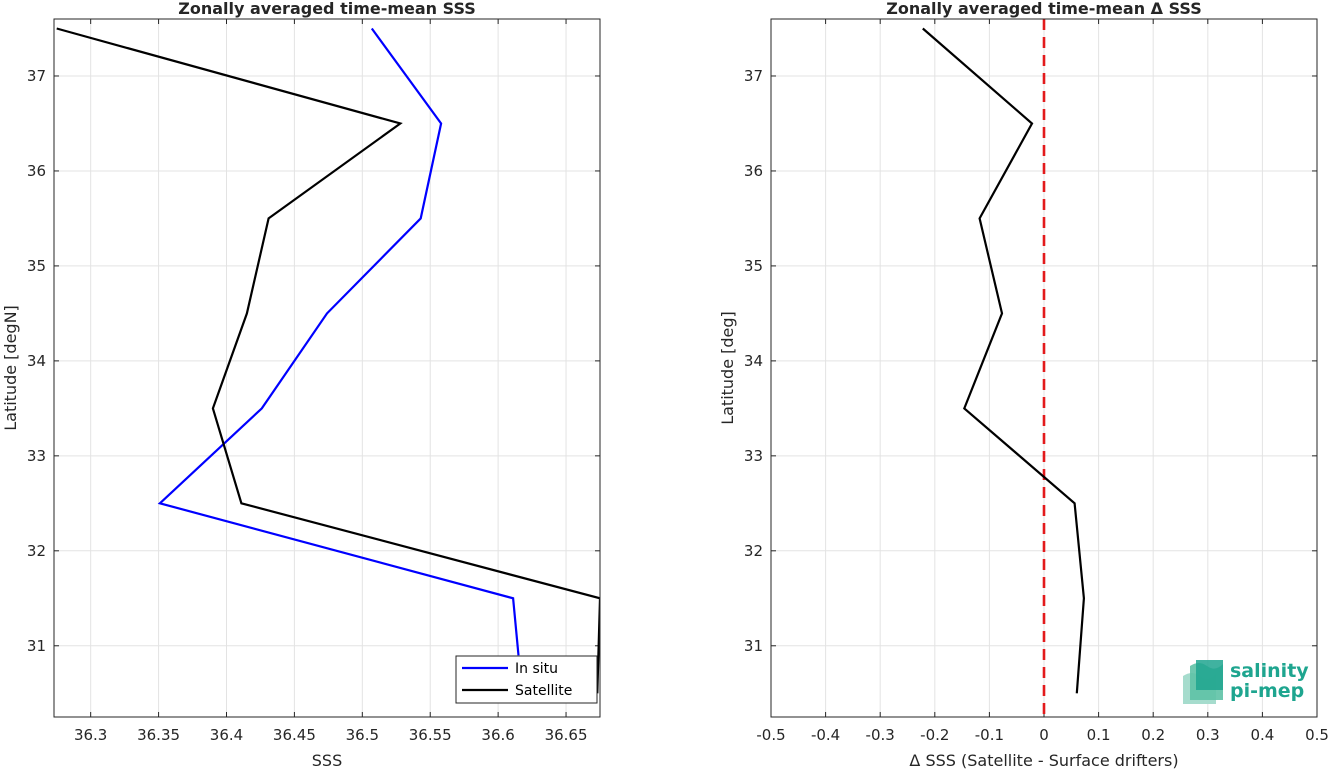 The image size is (1330, 769). I want to click on salinity-pi-mep-logo: salinity pi-mep, so click(1246, 682).